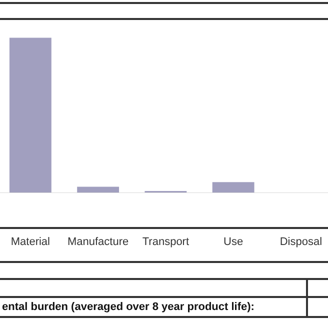 The height and width of the screenshot is (320, 328). I want to click on x-tick-label: Transport, so click(166, 242).